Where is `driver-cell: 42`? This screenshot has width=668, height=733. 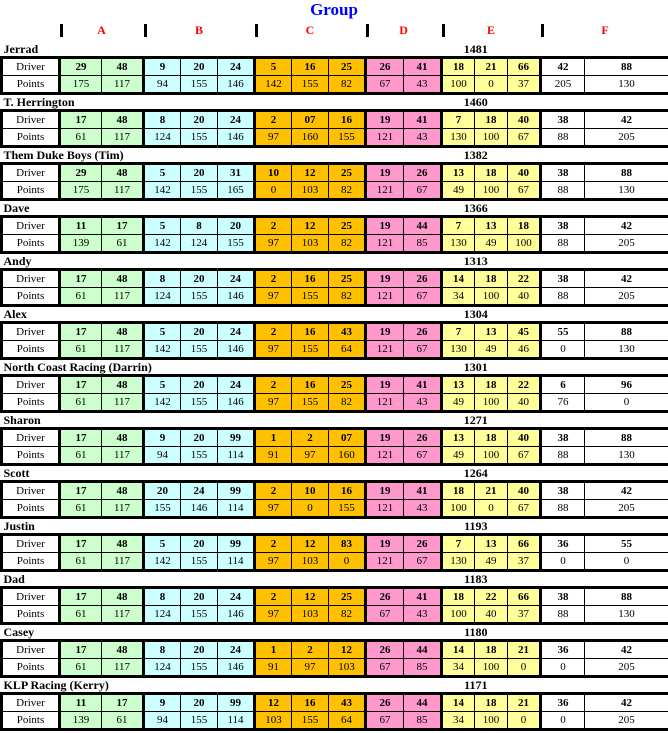 driver-cell: 42 is located at coordinates (626, 490).